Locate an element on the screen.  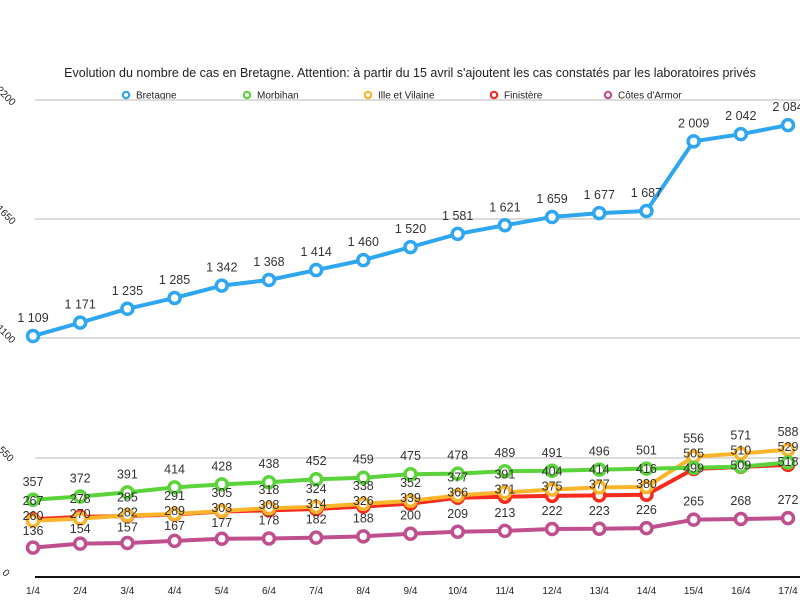
data-label: 588 is located at coordinates (788, 432).